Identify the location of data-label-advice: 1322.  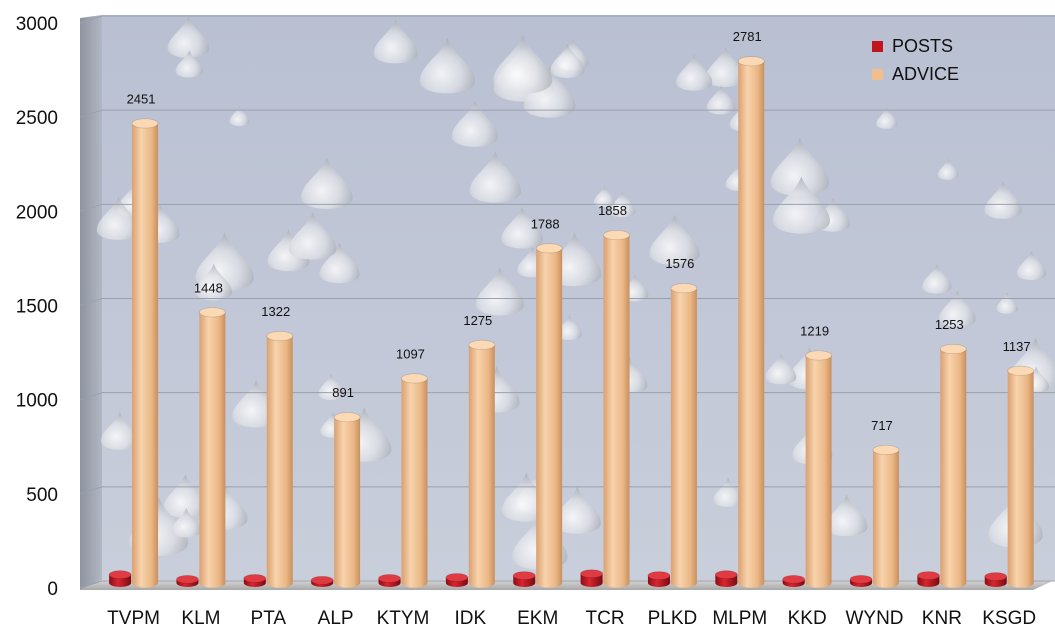
(275, 311).